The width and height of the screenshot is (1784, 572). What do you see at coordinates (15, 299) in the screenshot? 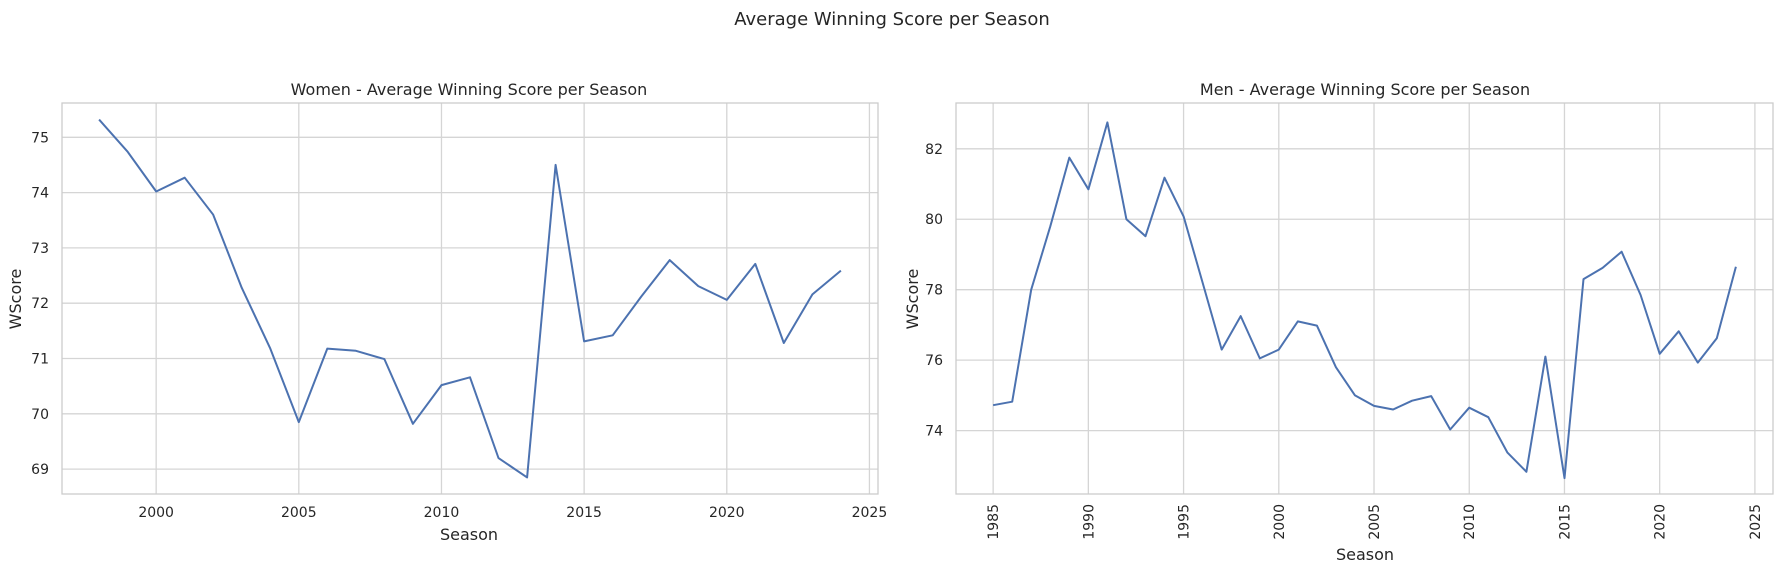
I see `women-y-axis-label: WScore` at bounding box center [15, 299].